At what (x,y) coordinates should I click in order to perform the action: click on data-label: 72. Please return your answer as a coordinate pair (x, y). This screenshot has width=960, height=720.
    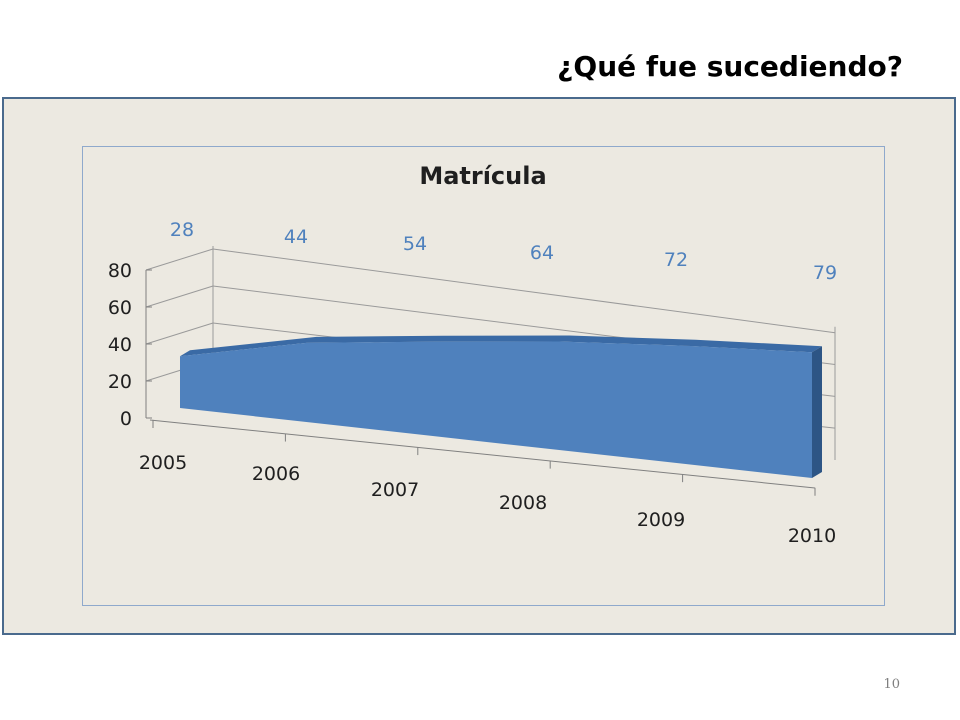
    Looking at the image, I should click on (676, 260).